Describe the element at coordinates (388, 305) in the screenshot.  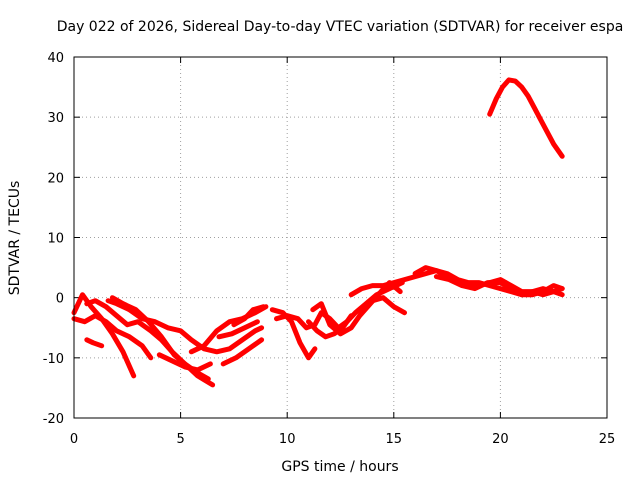
I see `series-line-sat-p` at that location.